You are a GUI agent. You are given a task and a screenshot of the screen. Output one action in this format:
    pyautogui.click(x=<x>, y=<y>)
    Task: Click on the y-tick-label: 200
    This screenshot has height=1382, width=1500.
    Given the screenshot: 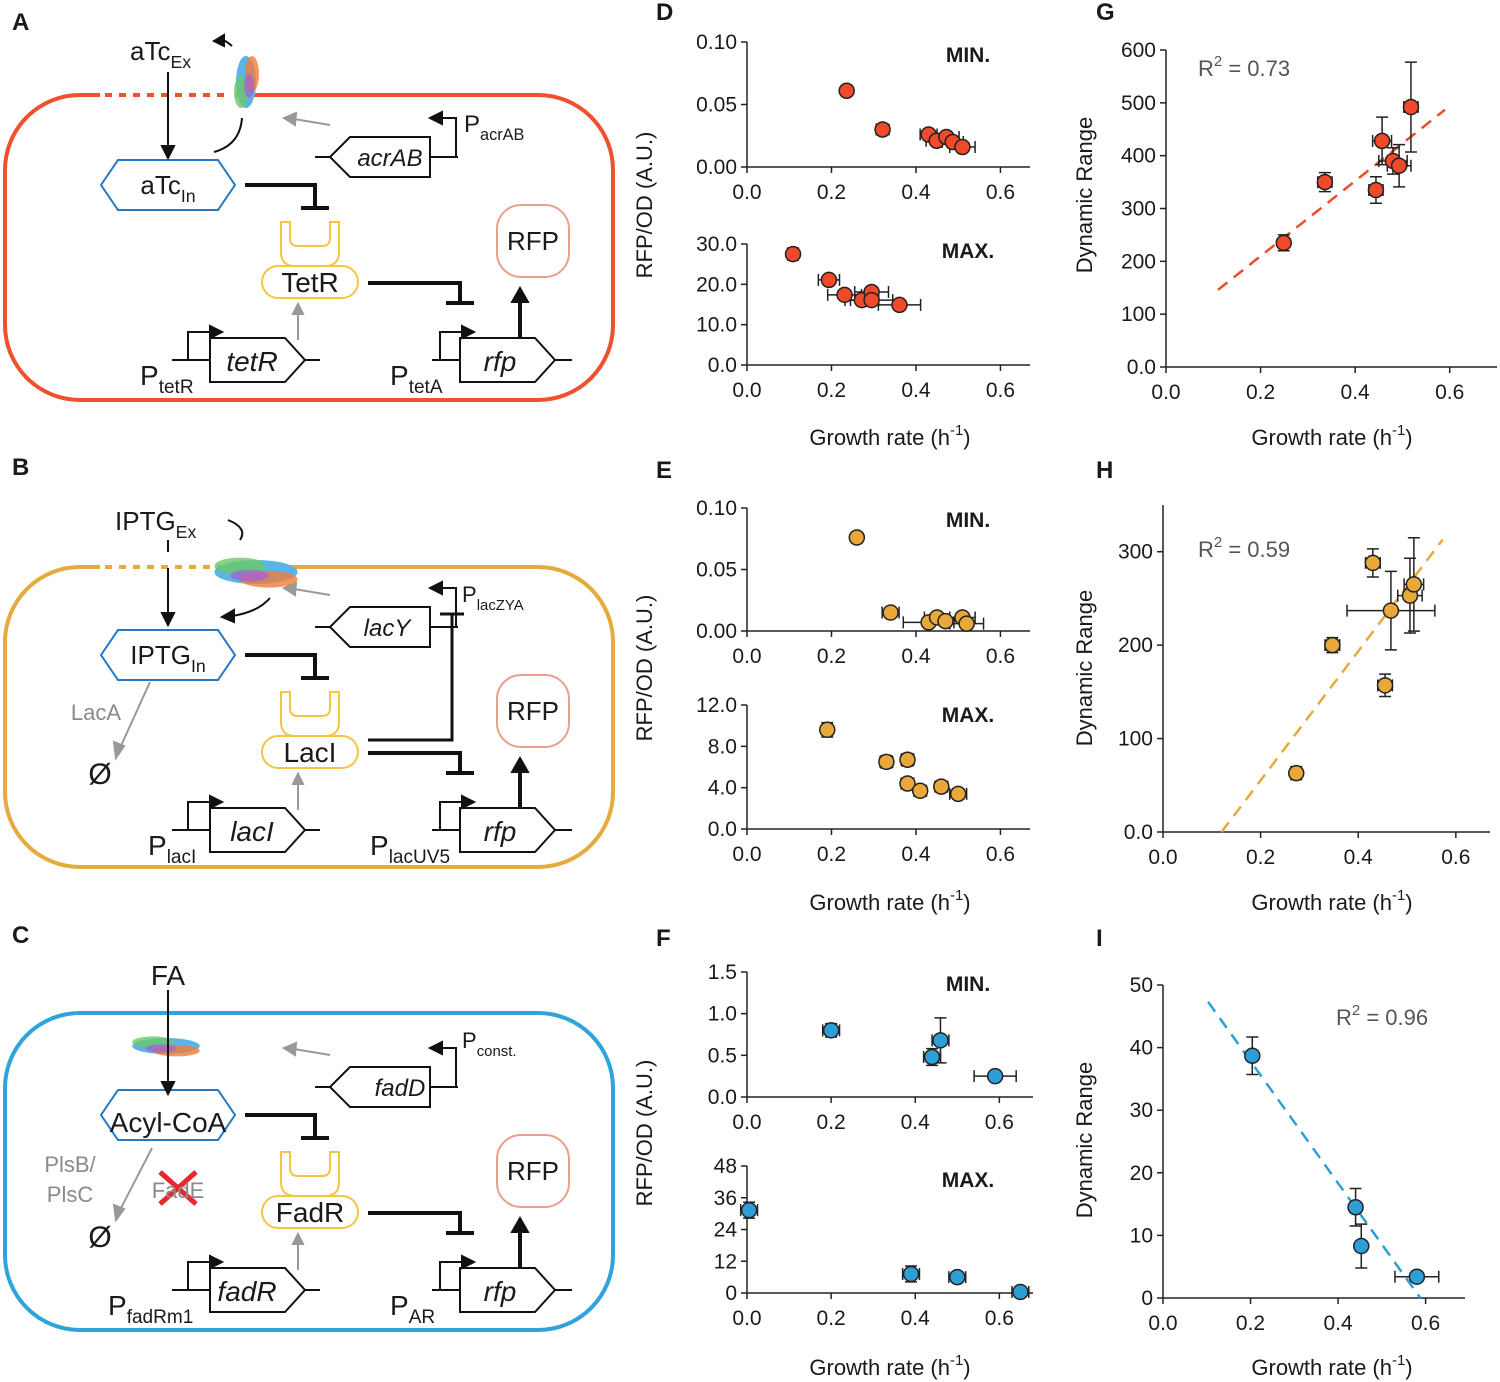 What is the action you would take?
    pyautogui.click(x=1138, y=261)
    